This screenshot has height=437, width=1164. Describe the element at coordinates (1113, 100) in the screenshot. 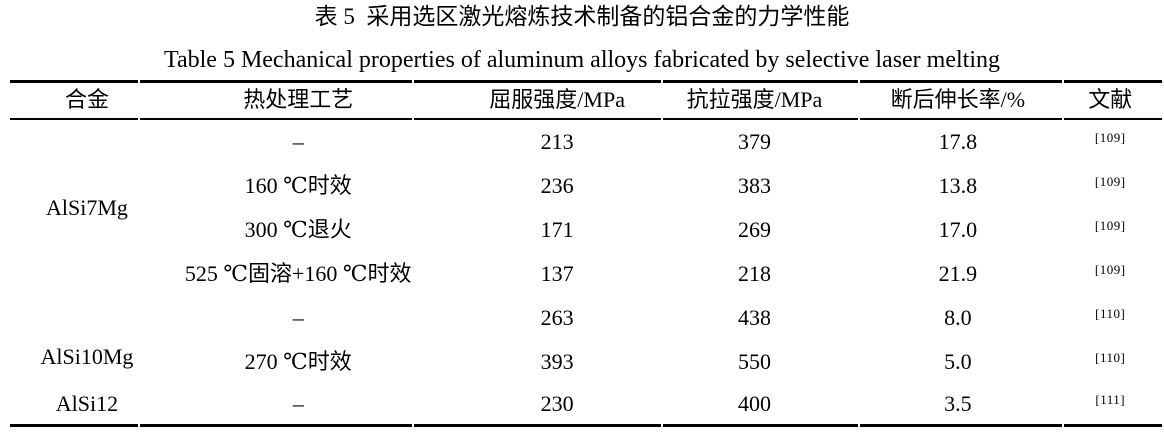

I see `column-header-reference: 文献` at that location.